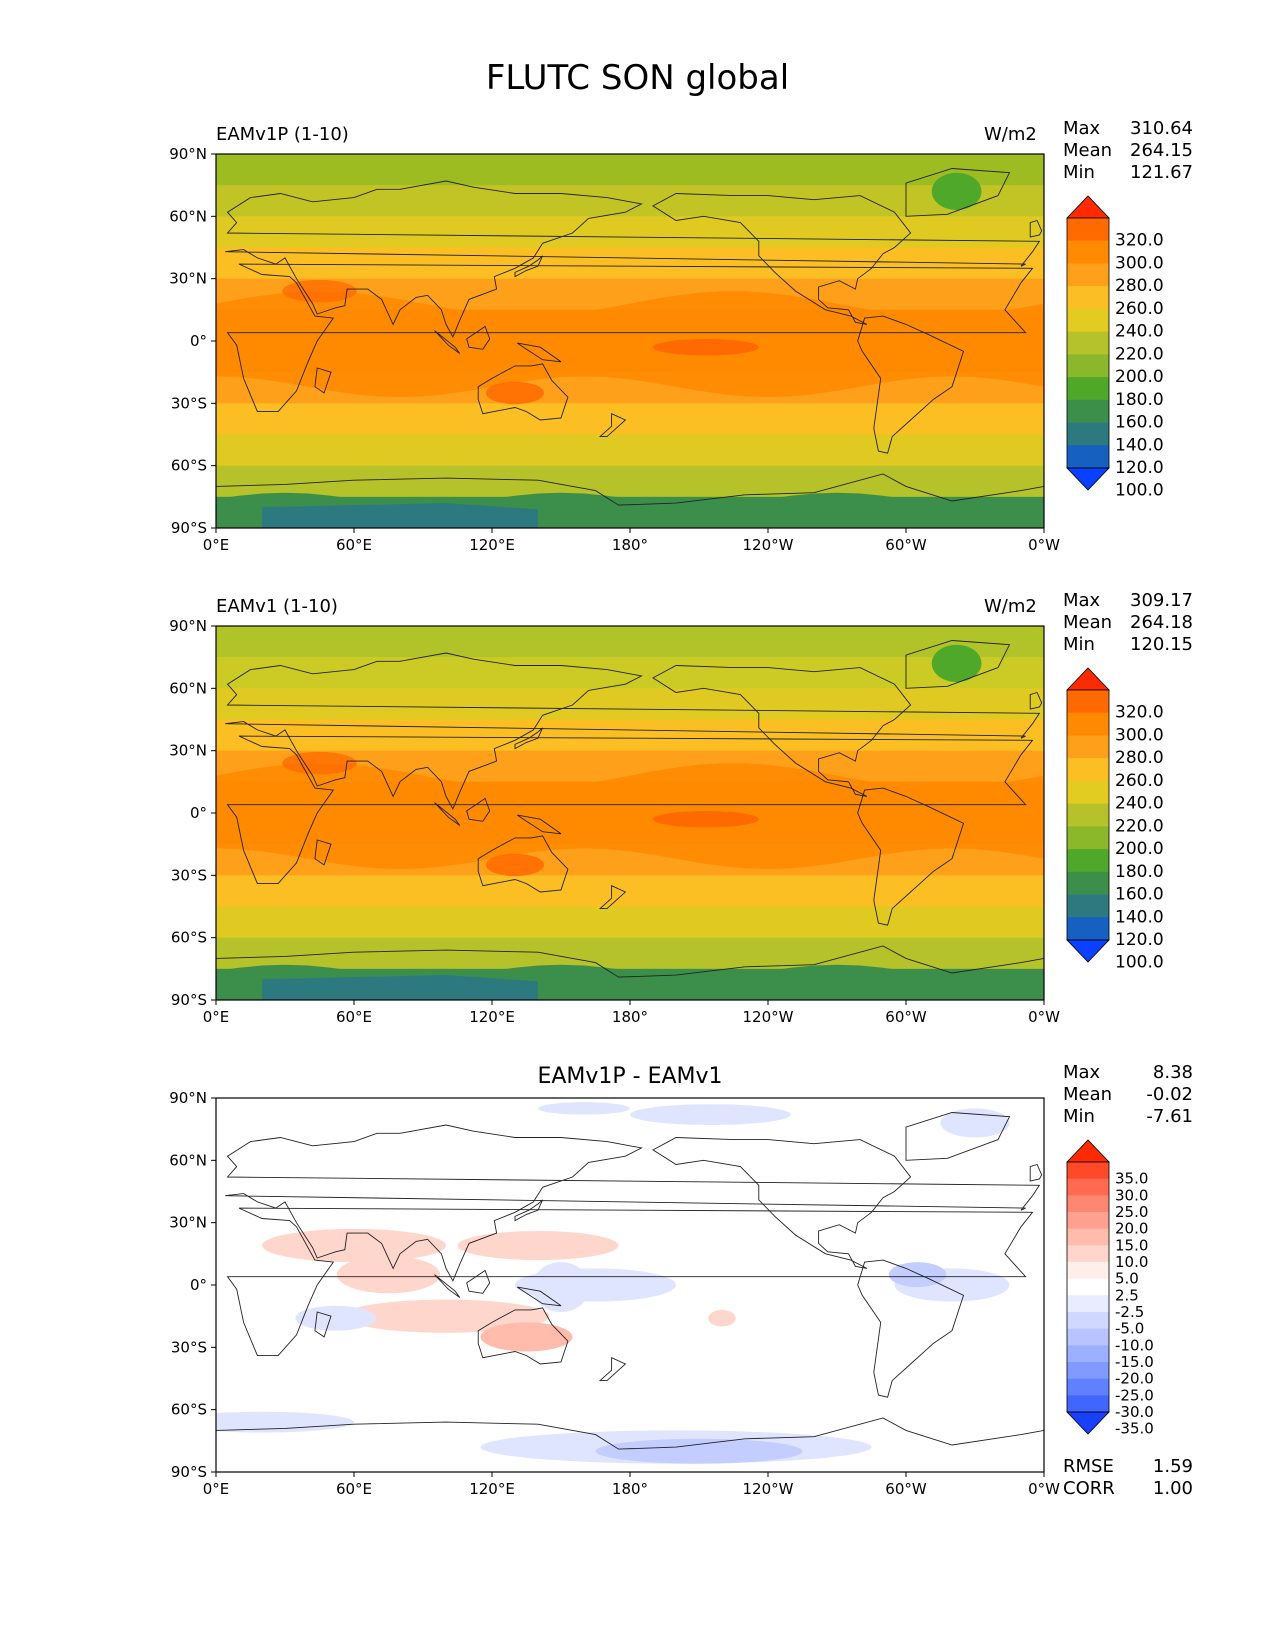 The height and width of the screenshot is (1650, 1275). I want to click on coastline-north-america, so click(782, 1203).